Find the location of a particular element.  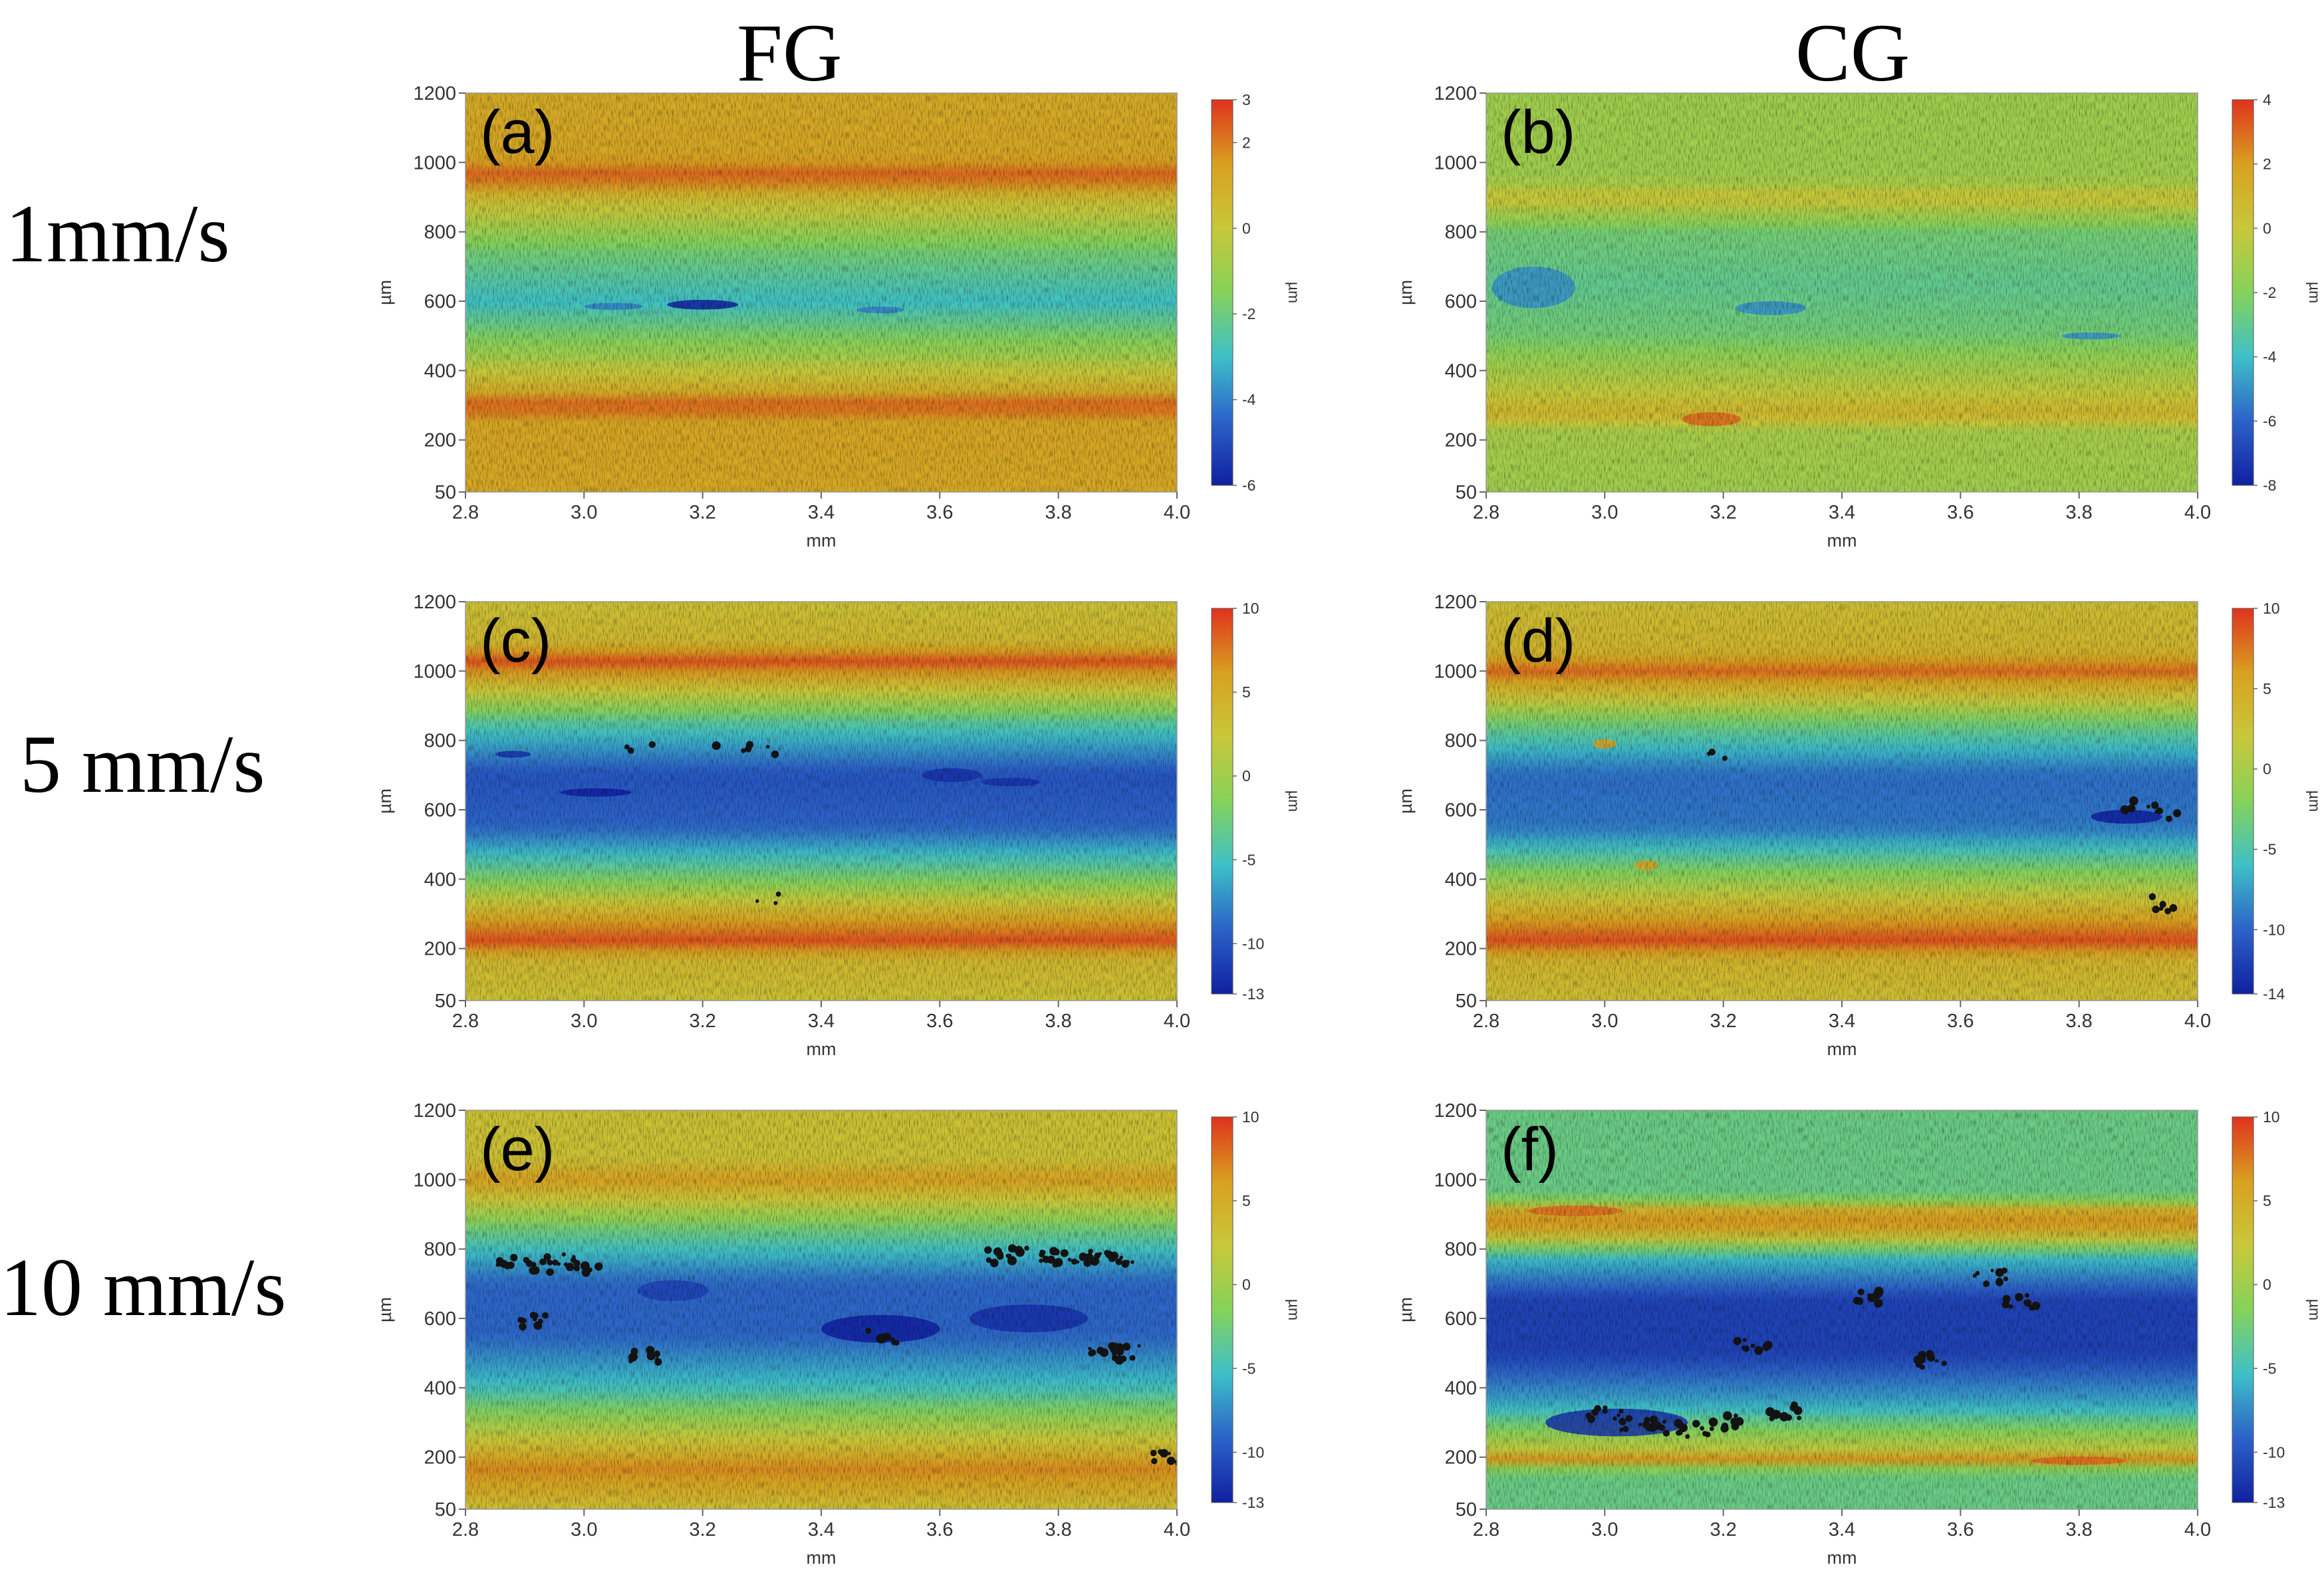

colorbar-tick-label: -2 is located at coordinates (2269, 292).